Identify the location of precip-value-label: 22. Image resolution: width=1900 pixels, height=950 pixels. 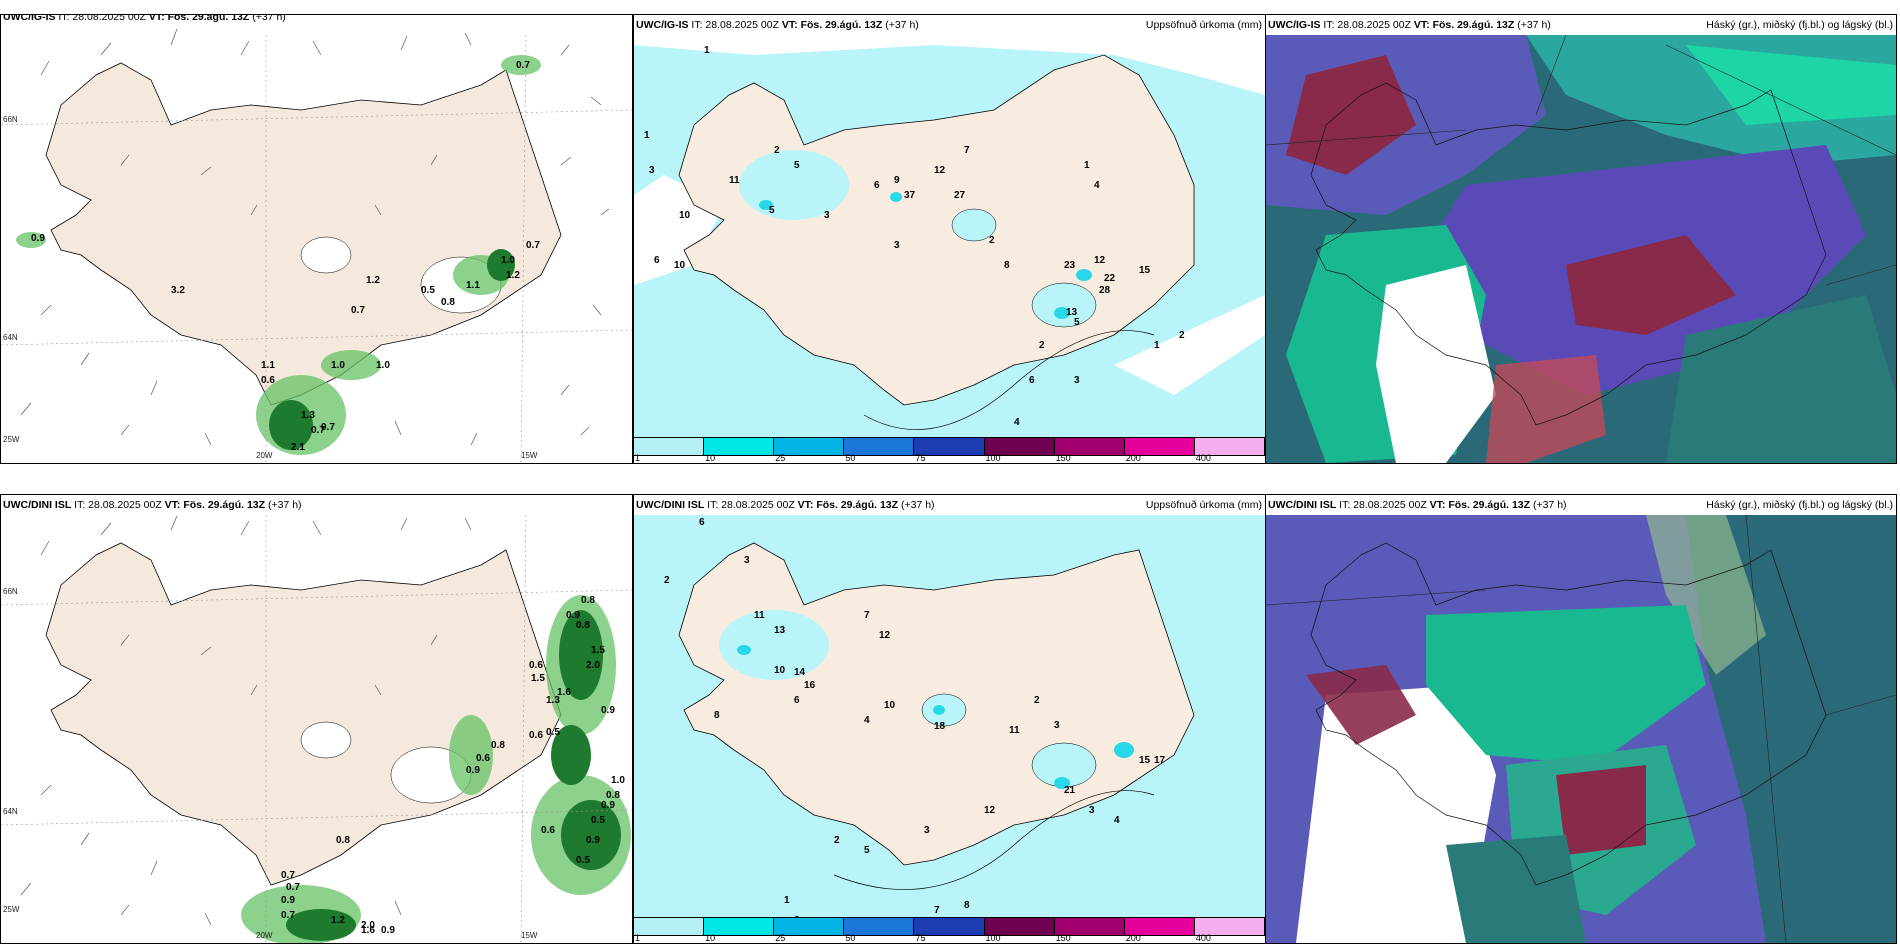
(1110, 278).